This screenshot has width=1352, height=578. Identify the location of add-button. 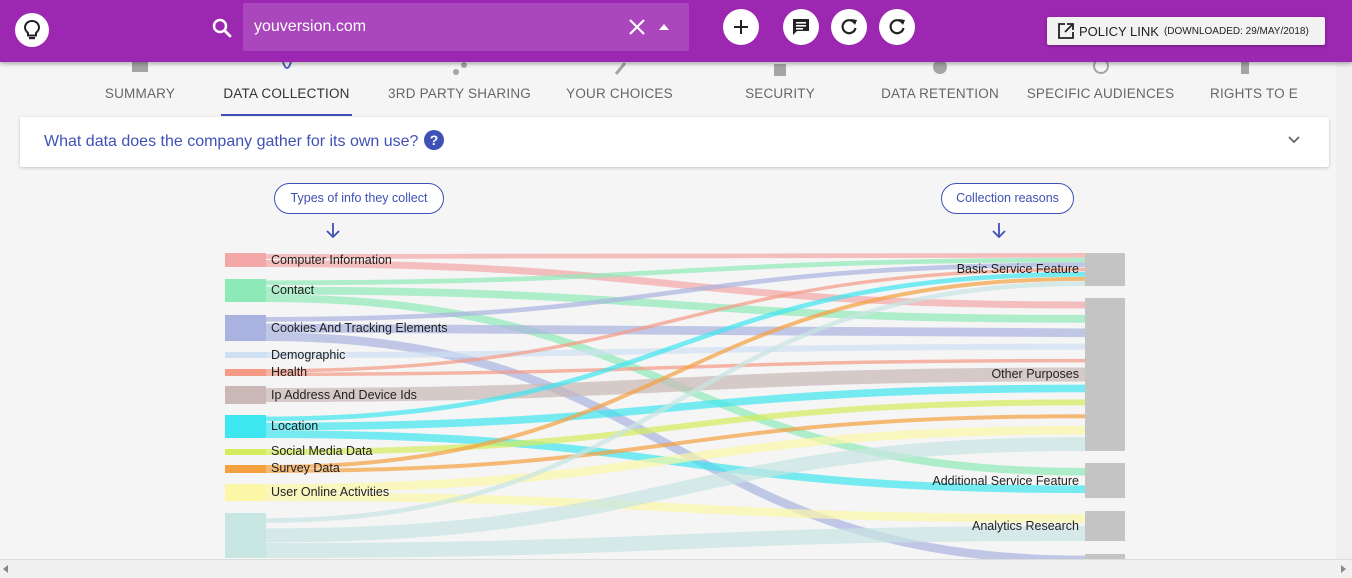
(741, 27).